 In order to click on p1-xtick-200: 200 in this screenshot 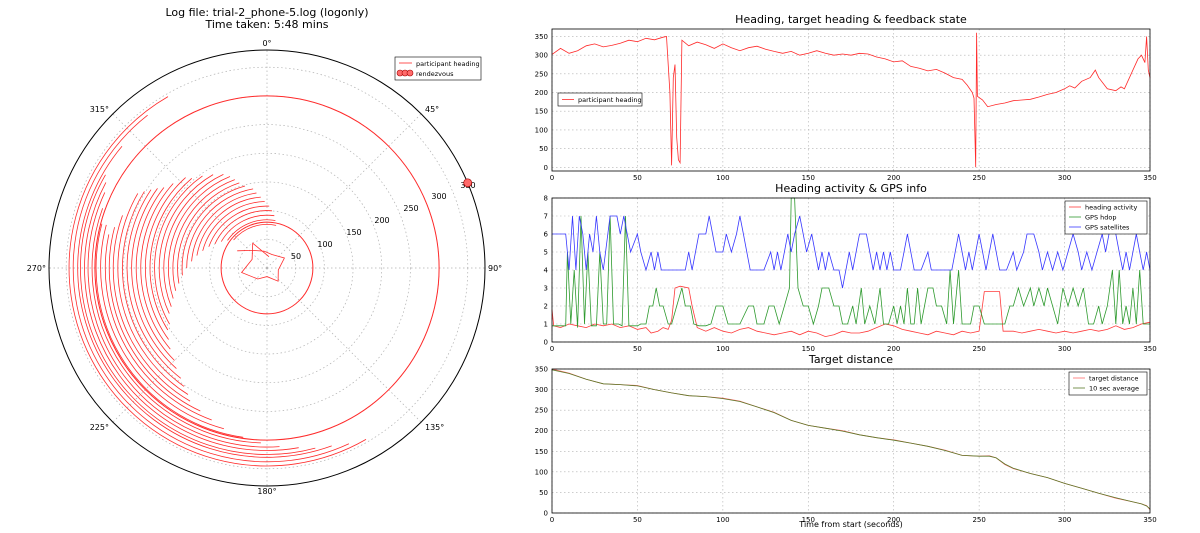, I will do `click(893, 178)`.